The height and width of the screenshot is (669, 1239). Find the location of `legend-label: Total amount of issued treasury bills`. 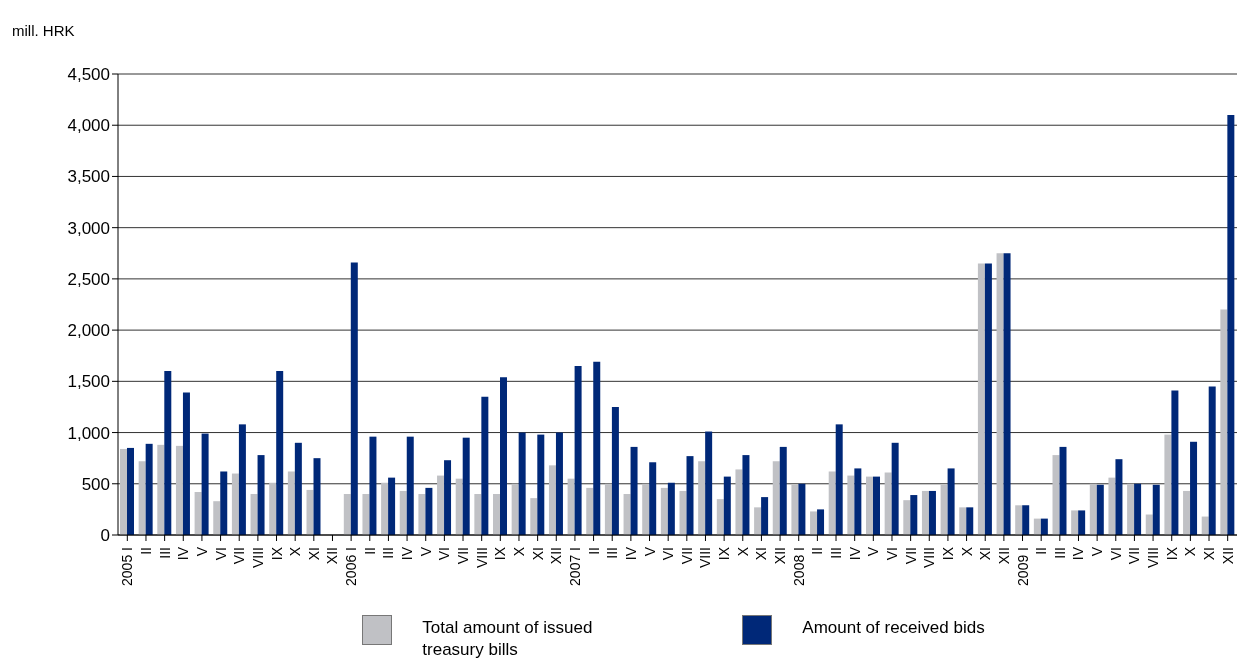

legend-label: Total amount of issued treasury bills is located at coordinates (508, 639).